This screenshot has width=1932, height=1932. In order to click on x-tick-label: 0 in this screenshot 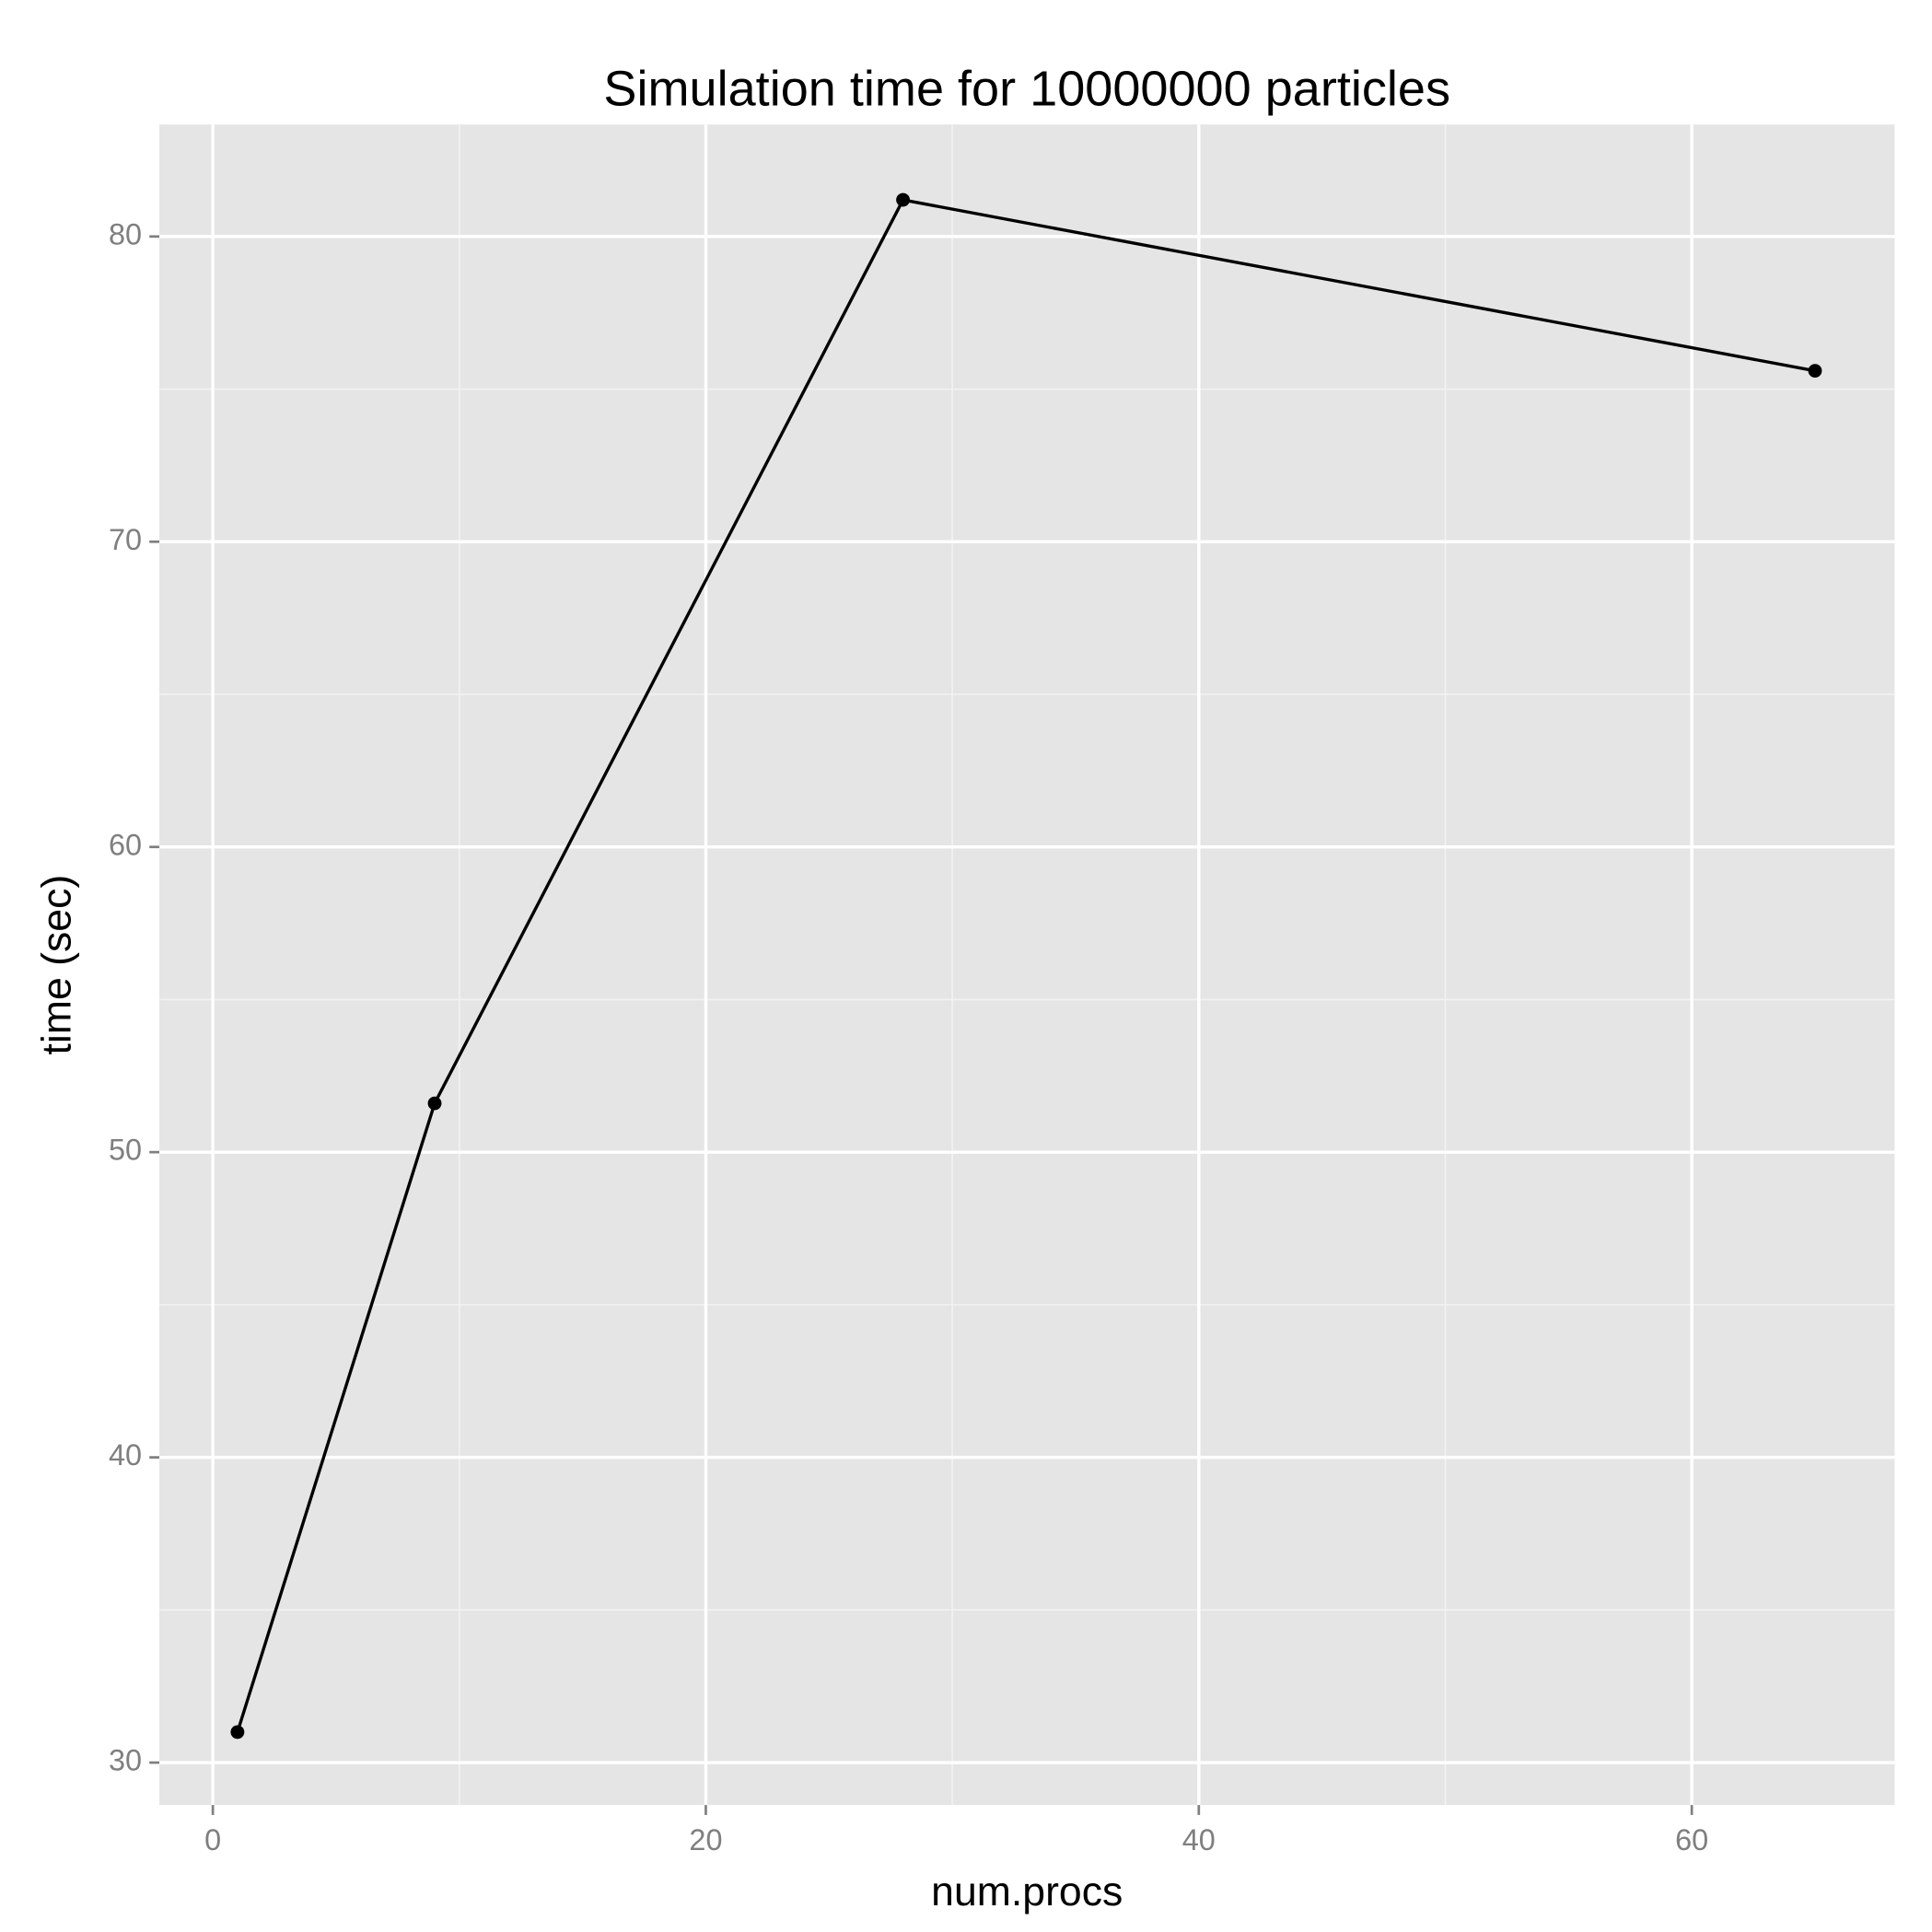, I will do `click(212, 1839)`.